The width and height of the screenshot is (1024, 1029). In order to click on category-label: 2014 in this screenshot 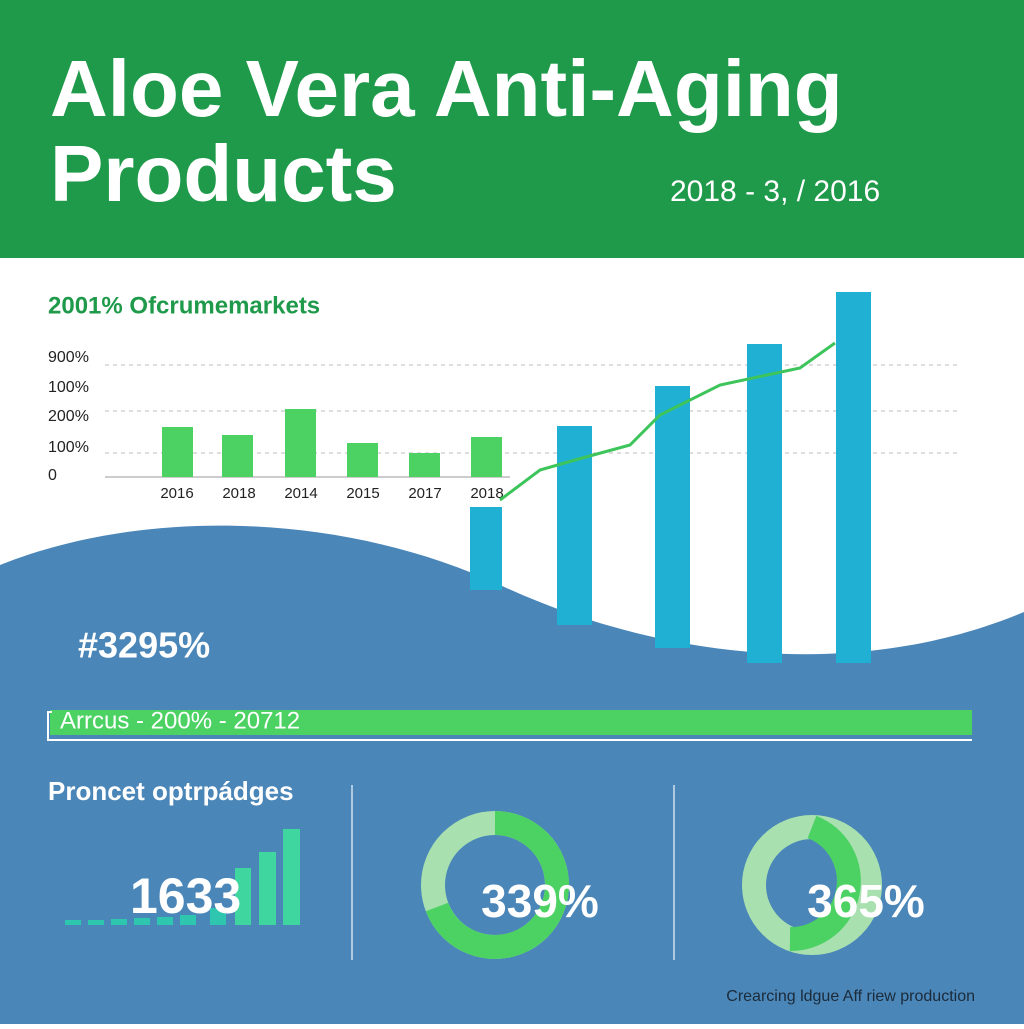, I will do `click(300, 493)`.